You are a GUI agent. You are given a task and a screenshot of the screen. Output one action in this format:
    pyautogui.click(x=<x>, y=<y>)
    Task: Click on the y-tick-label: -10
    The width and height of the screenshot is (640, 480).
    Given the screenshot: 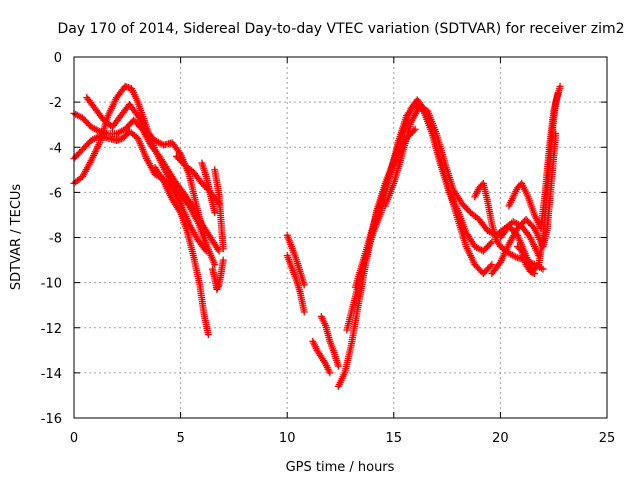 What is the action you would take?
    pyautogui.click(x=51, y=284)
    